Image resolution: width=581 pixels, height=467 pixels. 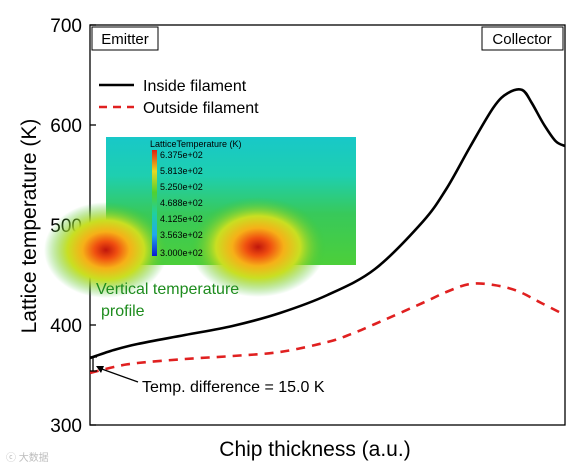 I want to click on legend-label-inside: Inside filament, so click(x=195, y=86).